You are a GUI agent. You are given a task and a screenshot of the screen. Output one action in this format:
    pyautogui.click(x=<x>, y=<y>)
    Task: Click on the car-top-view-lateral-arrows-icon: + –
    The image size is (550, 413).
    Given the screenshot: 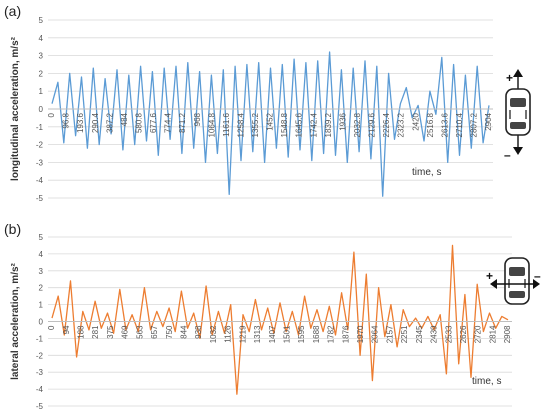 What is the action you would take?
    pyautogui.click(x=513, y=281)
    